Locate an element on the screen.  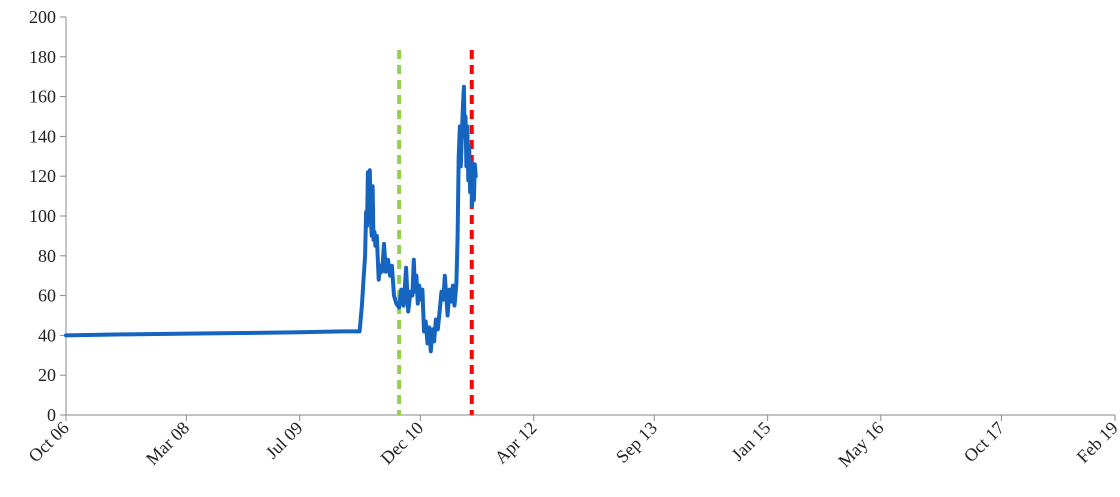
x-tick-label: Feb 19 is located at coordinates (1096, 442).